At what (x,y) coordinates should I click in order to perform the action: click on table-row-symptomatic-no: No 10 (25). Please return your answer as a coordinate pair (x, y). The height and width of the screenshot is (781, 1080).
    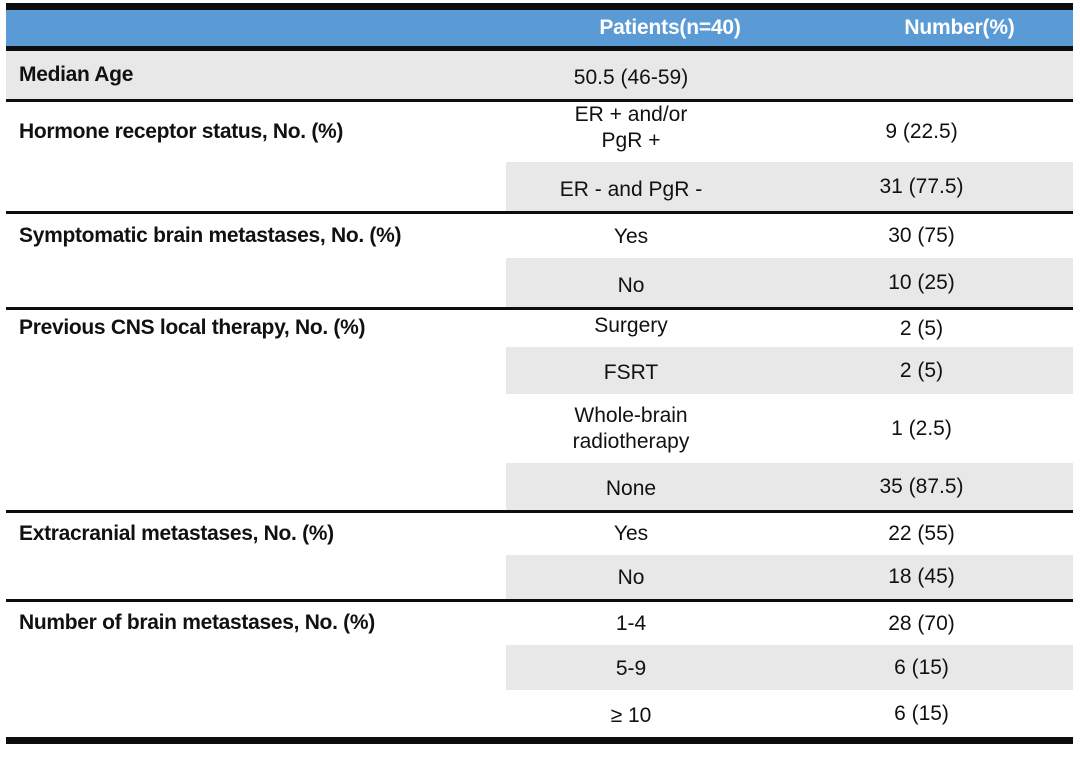
    Looking at the image, I should click on (539, 283).